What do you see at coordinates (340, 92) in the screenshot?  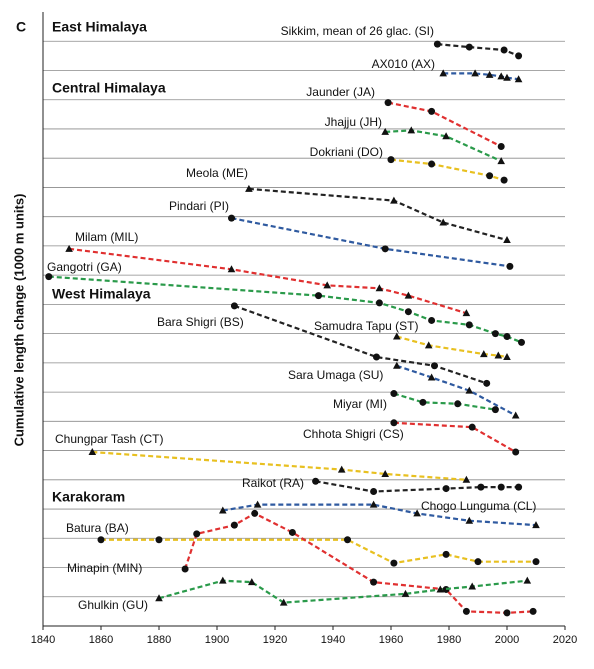 I see `series-label: Jaunder (JA)` at bounding box center [340, 92].